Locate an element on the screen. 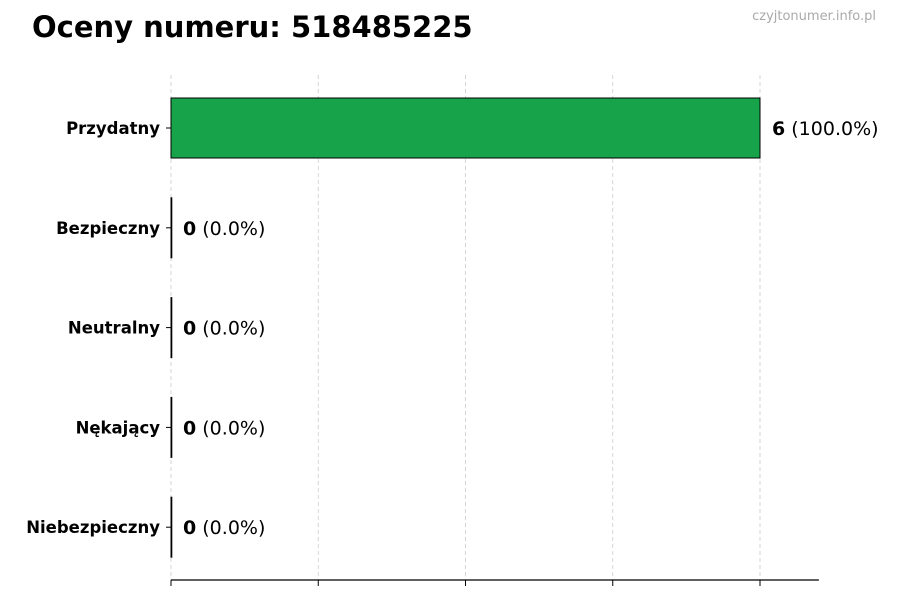  data-label-value: 6 is located at coordinates (778, 129).